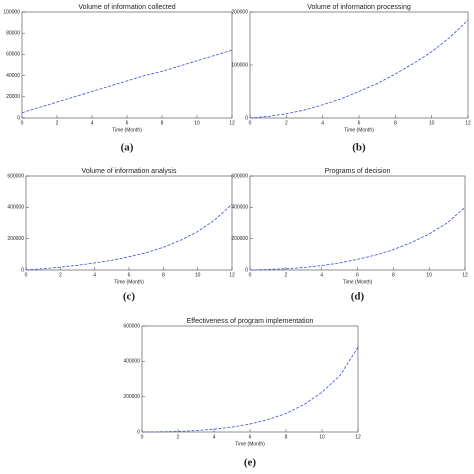 Image resolution: width=474 pixels, height=474 pixels. What do you see at coordinates (359, 148) in the screenshot?
I see `caption: (b)` at bounding box center [359, 148].